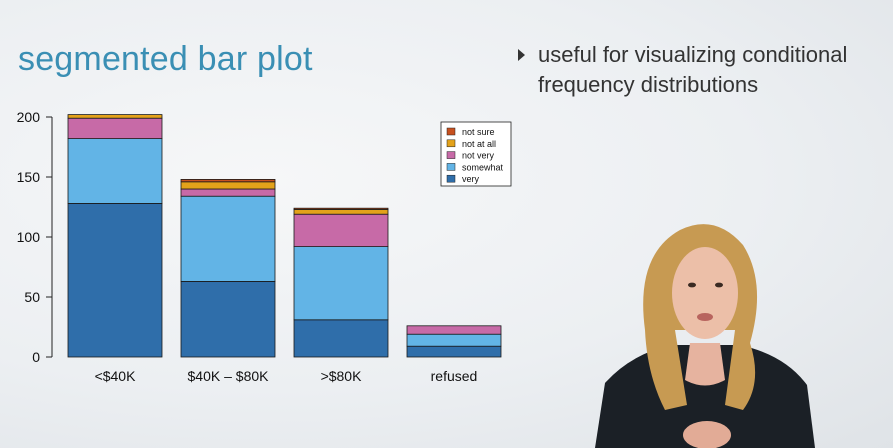  Describe the element at coordinates (342, 376) in the screenshot. I see `x-category-label: >$80K` at that location.